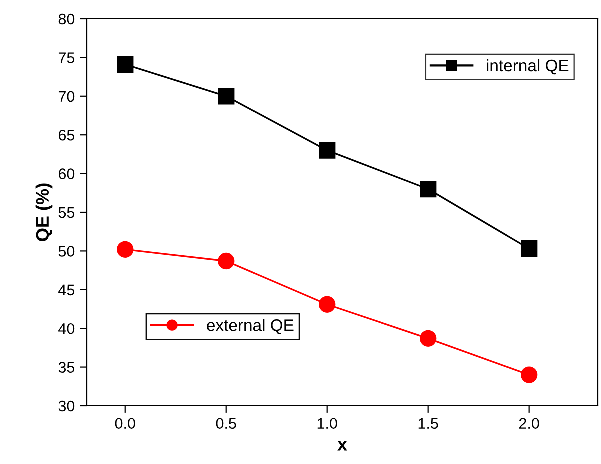  I want to click on x-tick-label: 1.0, so click(328, 424).